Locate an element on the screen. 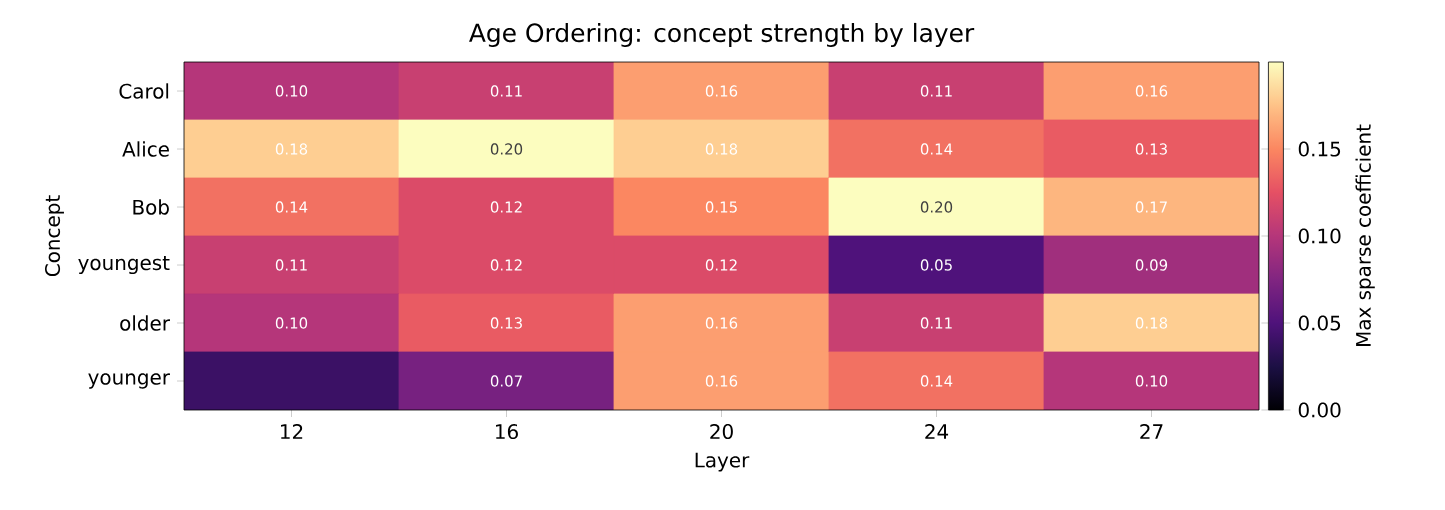 The height and width of the screenshot is (510, 1445). color-bar-label: 0.05 is located at coordinates (1319, 323).